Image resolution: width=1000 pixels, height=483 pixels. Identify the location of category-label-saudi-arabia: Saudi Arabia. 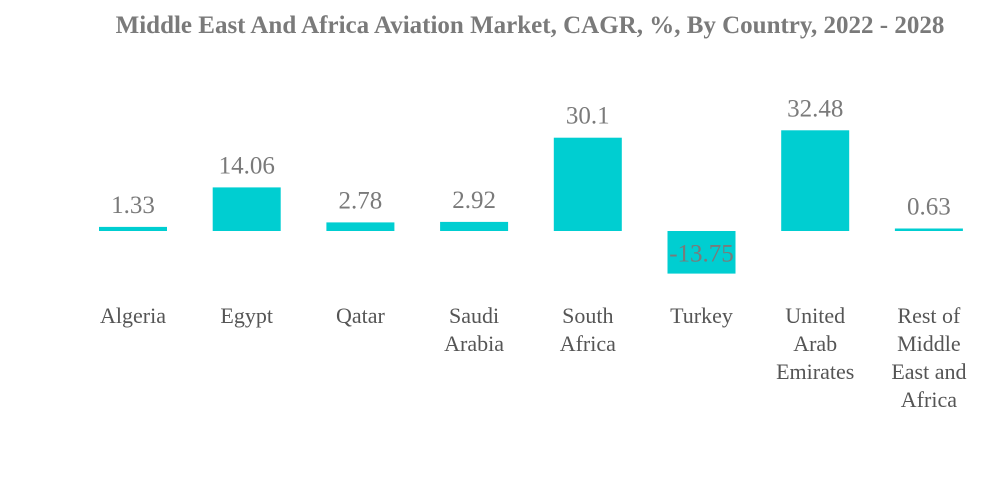
(474, 329).